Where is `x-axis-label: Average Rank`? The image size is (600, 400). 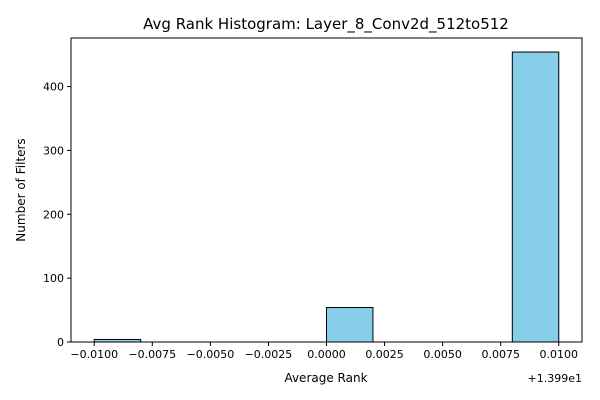 x-axis-label: Average Rank is located at coordinates (325, 378).